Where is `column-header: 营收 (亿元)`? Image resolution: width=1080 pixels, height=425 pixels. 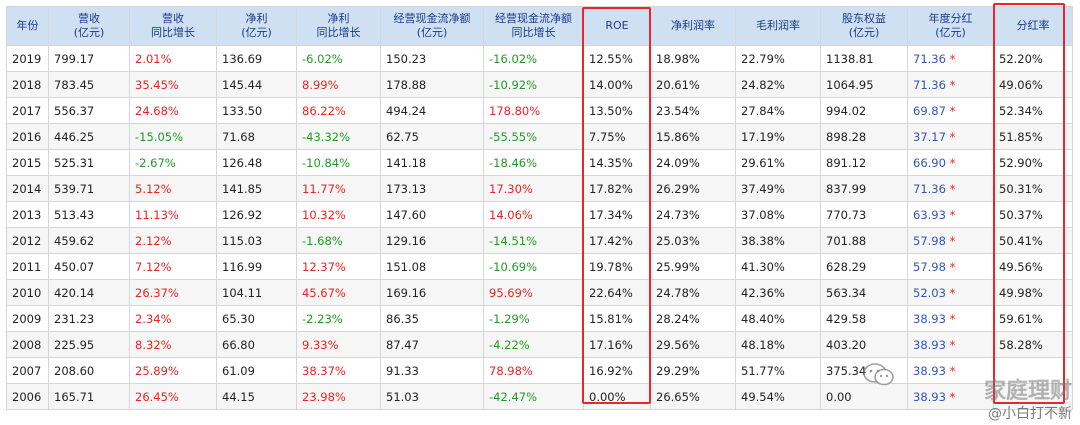 column-header: 营收 (亿元) is located at coordinates (89, 26).